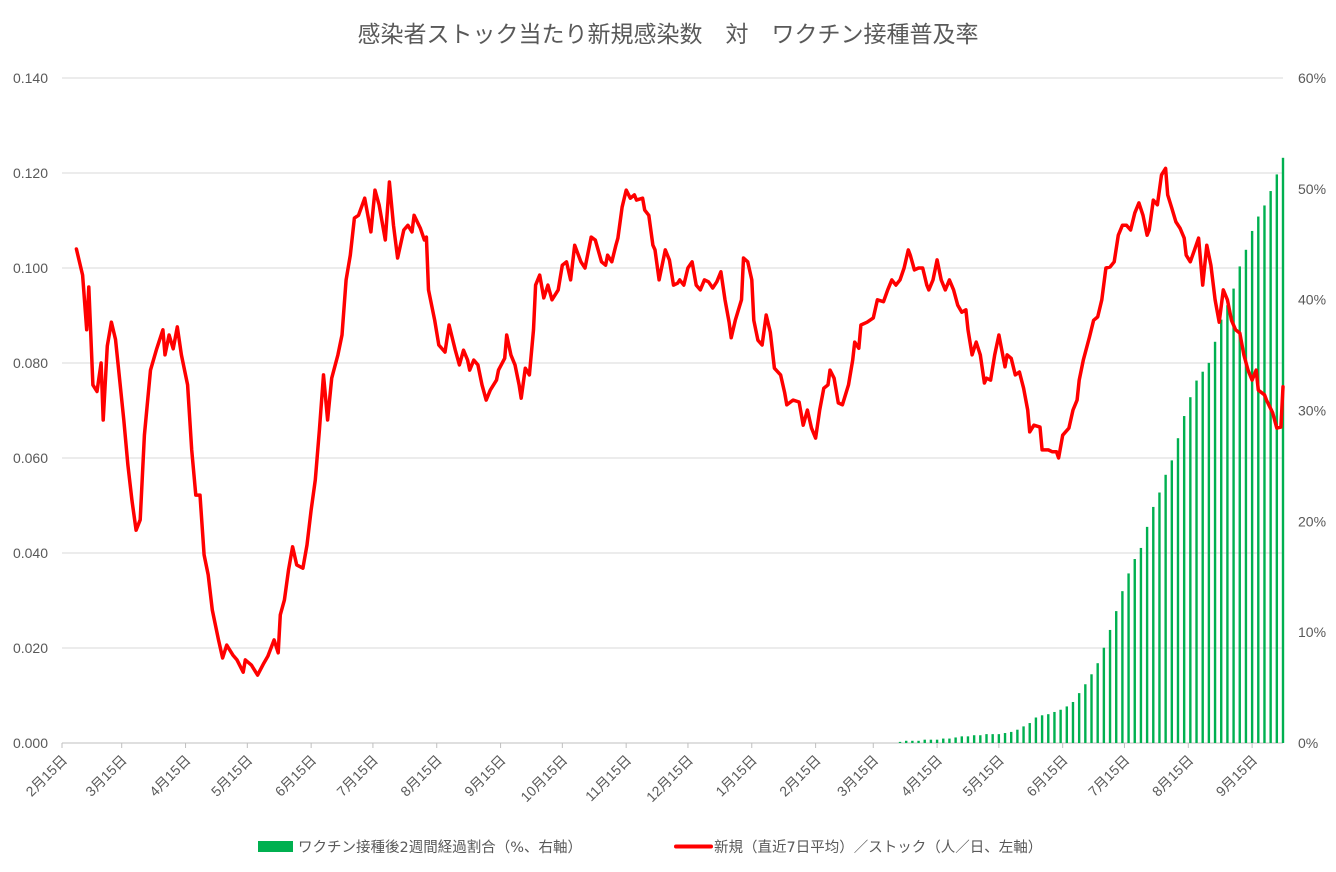 This screenshot has width=1336, height=872. What do you see at coordinates (608, 778) in the screenshot?
I see `x-tick-label: 11月15日` at bounding box center [608, 778].